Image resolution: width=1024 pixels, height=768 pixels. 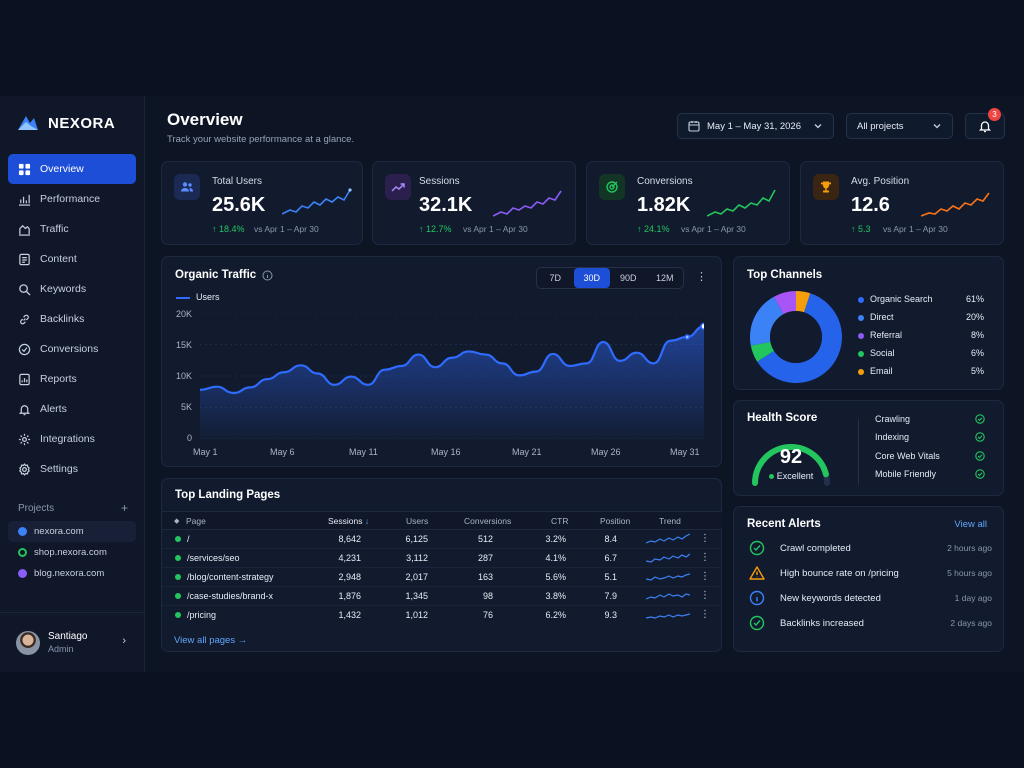 What do you see at coordinates (977, 335) in the screenshot?
I see `legend-value: 8%` at bounding box center [977, 335].